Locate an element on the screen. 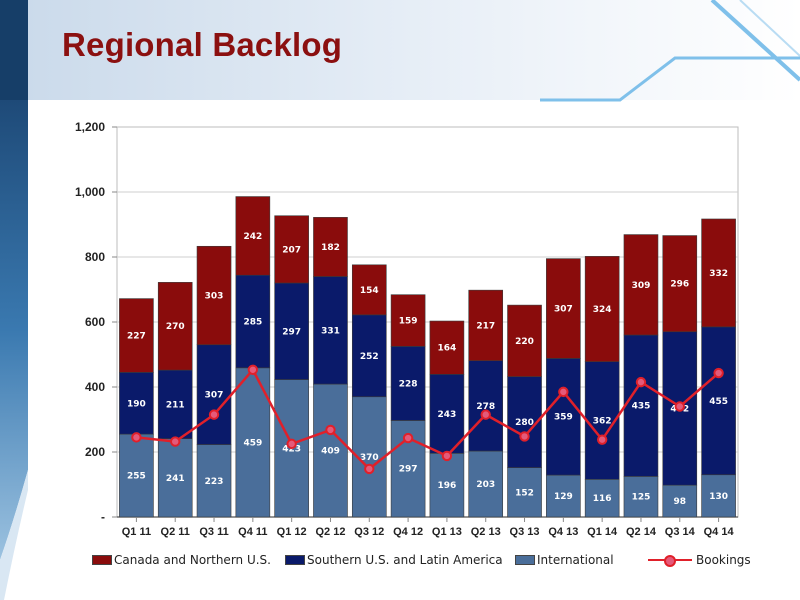  bar-data-label: 303 is located at coordinates (214, 297).